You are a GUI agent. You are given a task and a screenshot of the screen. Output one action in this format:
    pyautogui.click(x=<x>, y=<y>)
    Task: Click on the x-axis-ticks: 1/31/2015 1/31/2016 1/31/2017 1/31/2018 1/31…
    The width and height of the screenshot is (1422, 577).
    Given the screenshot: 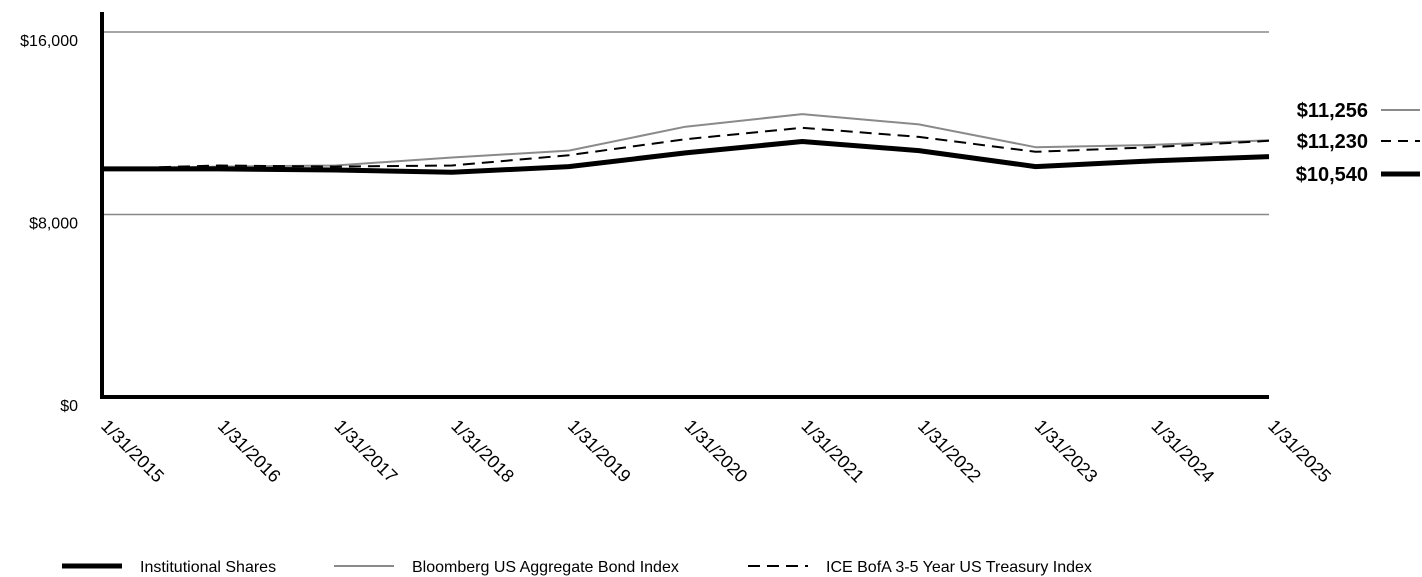 What is the action you would take?
    pyautogui.click(x=716, y=451)
    